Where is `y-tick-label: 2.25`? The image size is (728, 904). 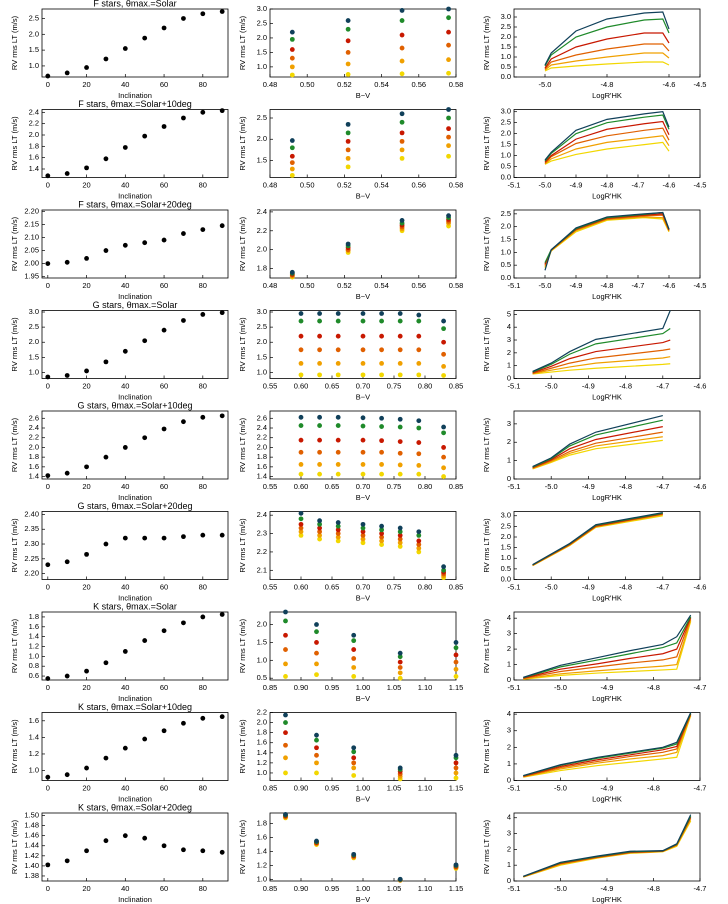
y-tick-label: 2.25 is located at coordinates (31, 558).